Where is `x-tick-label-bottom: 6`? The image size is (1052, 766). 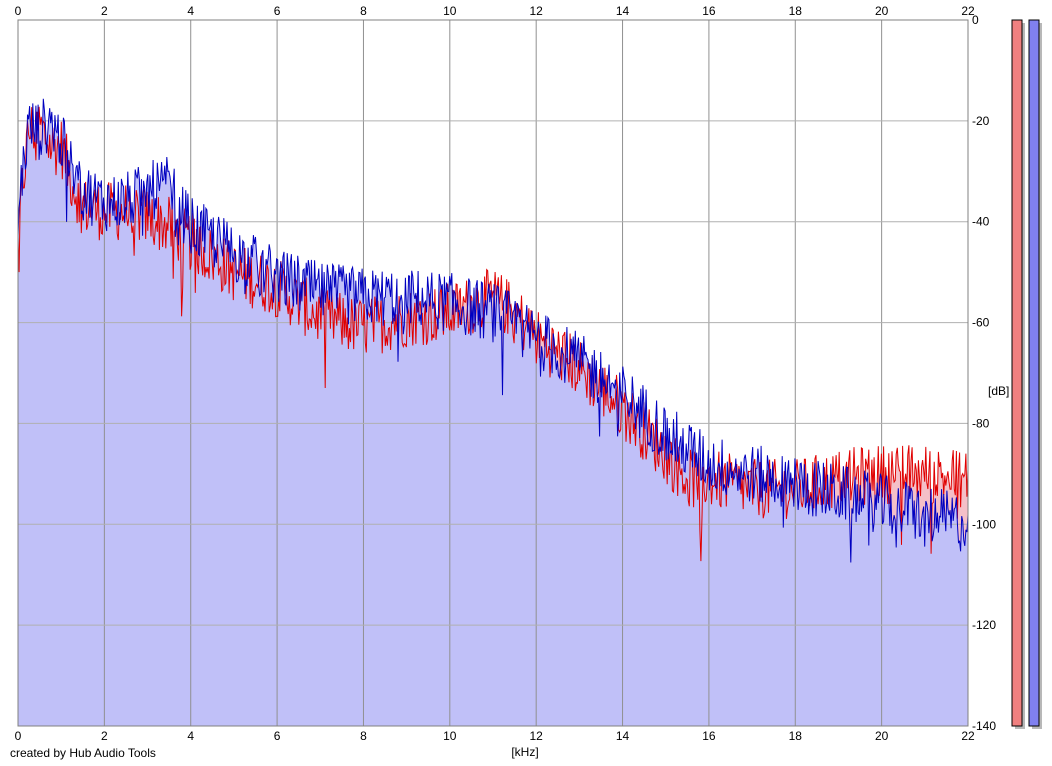 x-tick-label-bottom: 6 is located at coordinates (277, 736).